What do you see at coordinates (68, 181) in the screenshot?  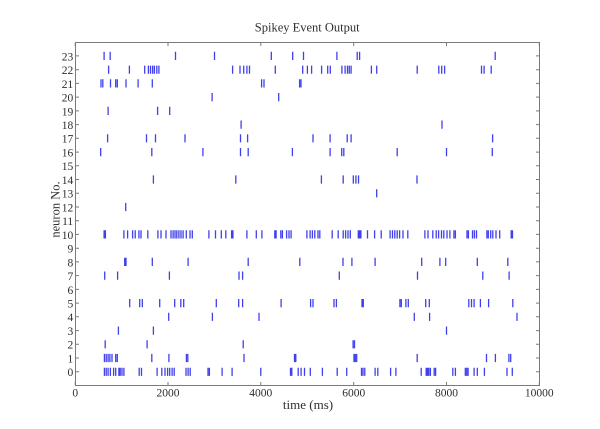 I see `svg-text: 14` at bounding box center [68, 181].